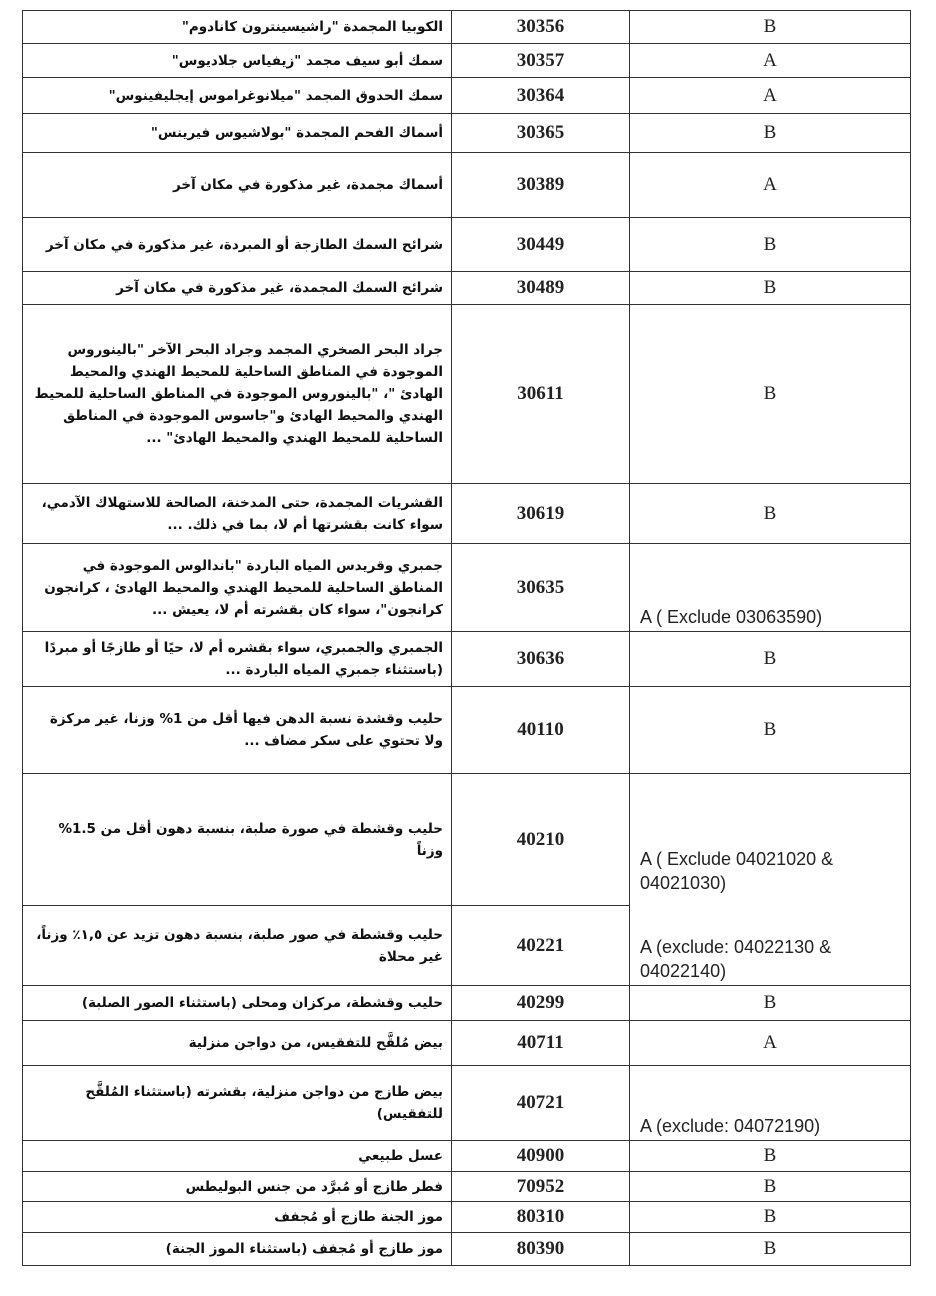  Describe the element at coordinates (540, 730) in the screenshot. I see `item-code: 40110` at that location.